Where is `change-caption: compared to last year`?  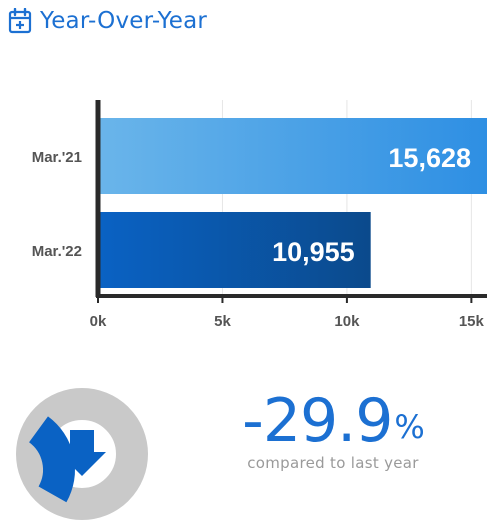
change-caption: compared to last year is located at coordinates (333, 463).